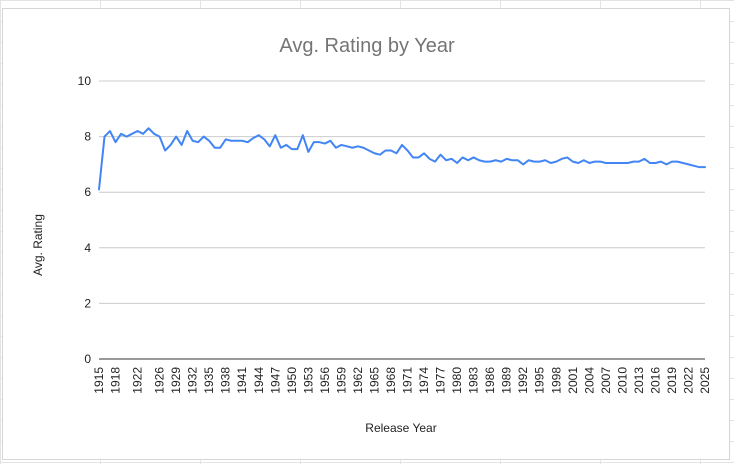 This screenshot has width=734, height=464. Describe the element at coordinates (374, 380) in the screenshot. I see `x-tick-label: 1965` at that location.